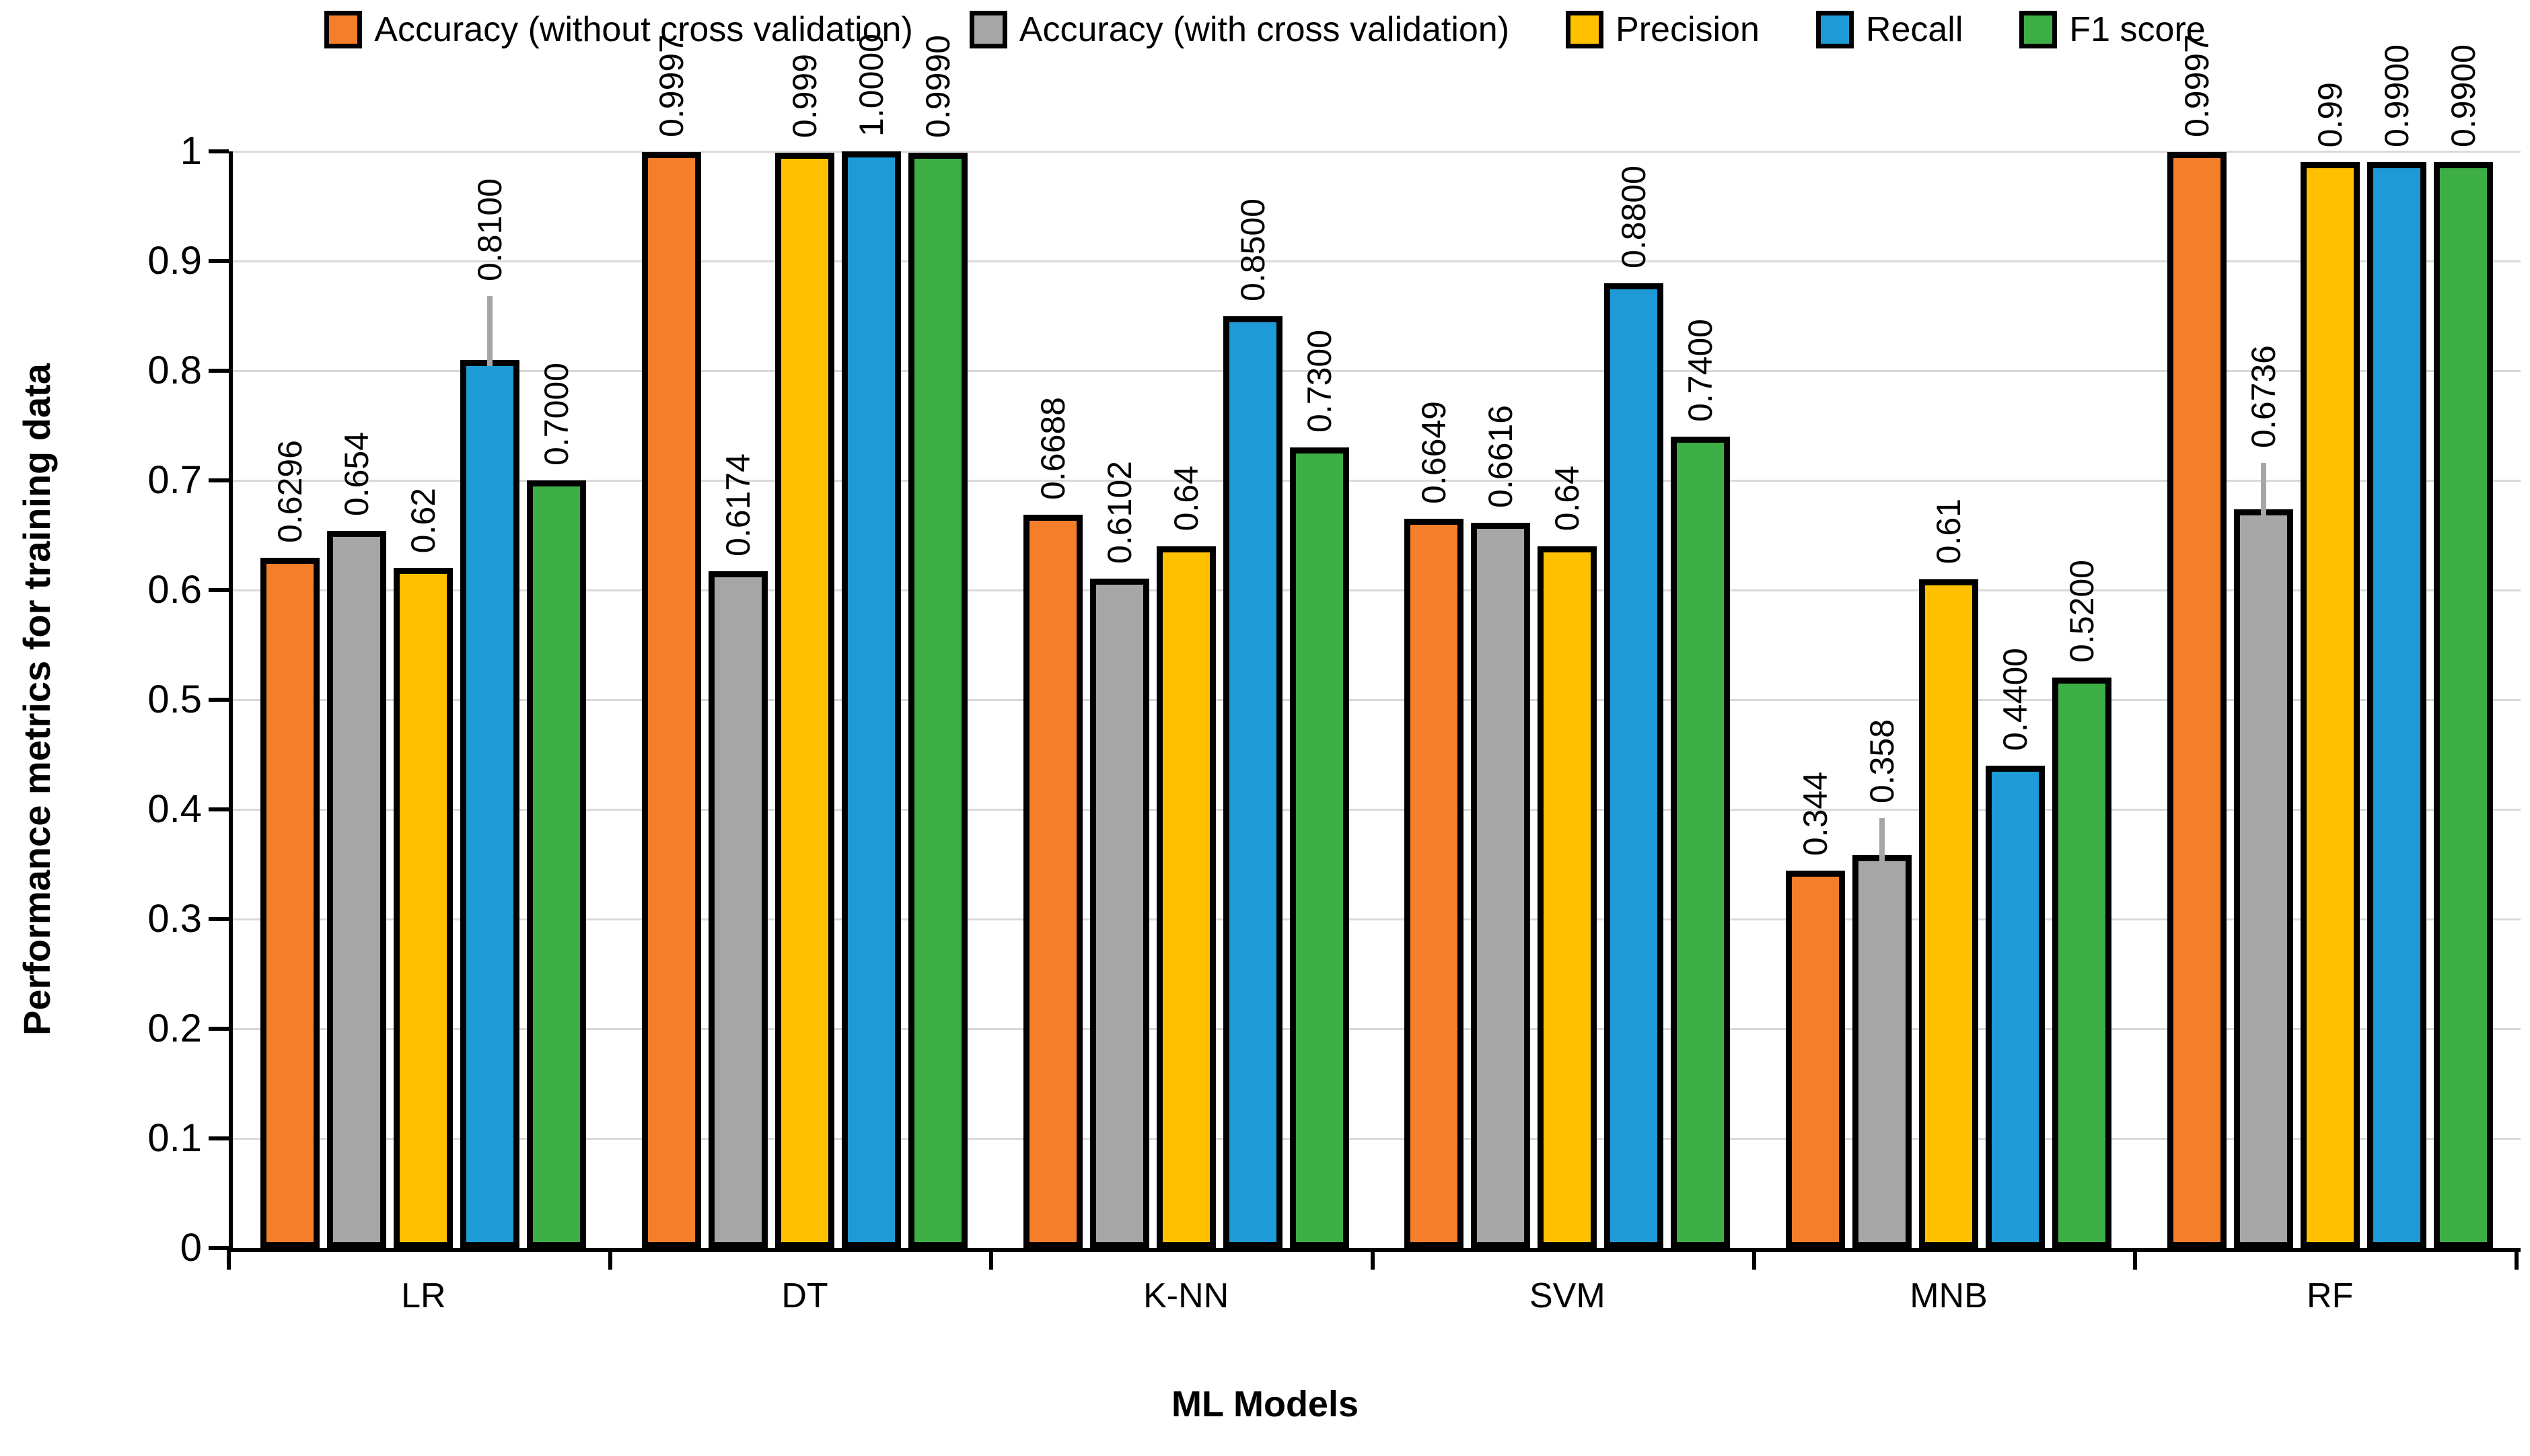 This screenshot has width=2530, height=1456. What do you see at coordinates (1239, 29) in the screenshot?
I see `legend-item: Accuracy (with cross validation)` at bounding box center [1239, 29].